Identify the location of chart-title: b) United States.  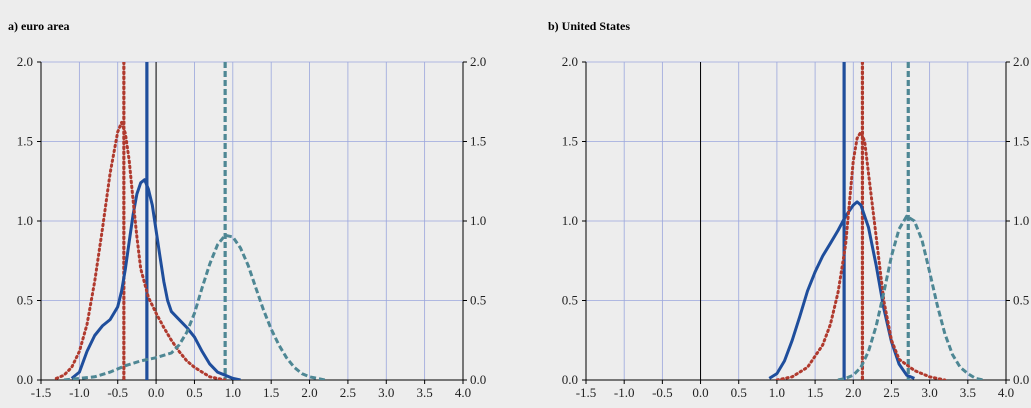
(589, 26).